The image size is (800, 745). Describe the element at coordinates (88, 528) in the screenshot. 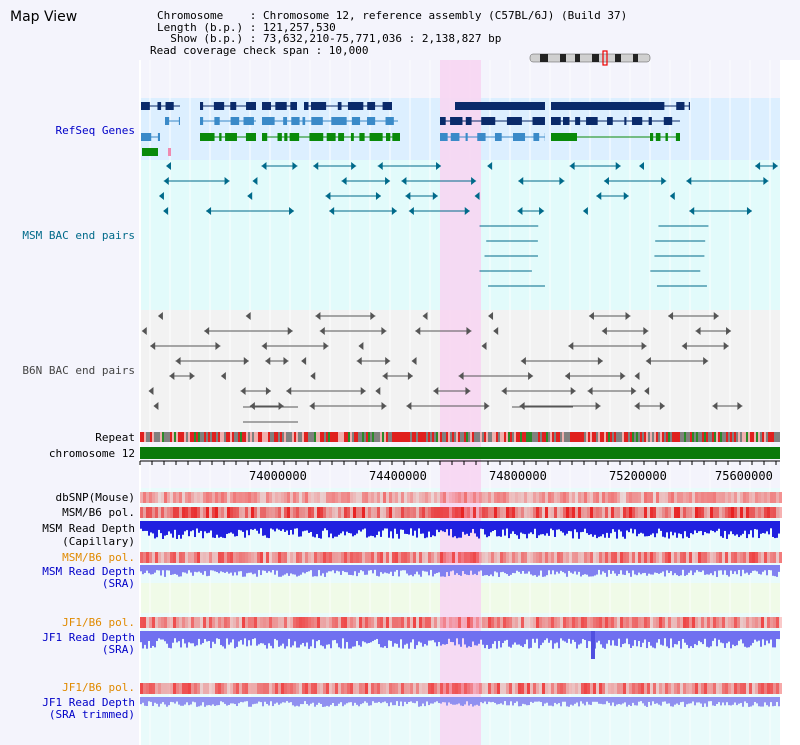

I see `track-label-msm-depth-cap: MSM Read Depth` at that location.